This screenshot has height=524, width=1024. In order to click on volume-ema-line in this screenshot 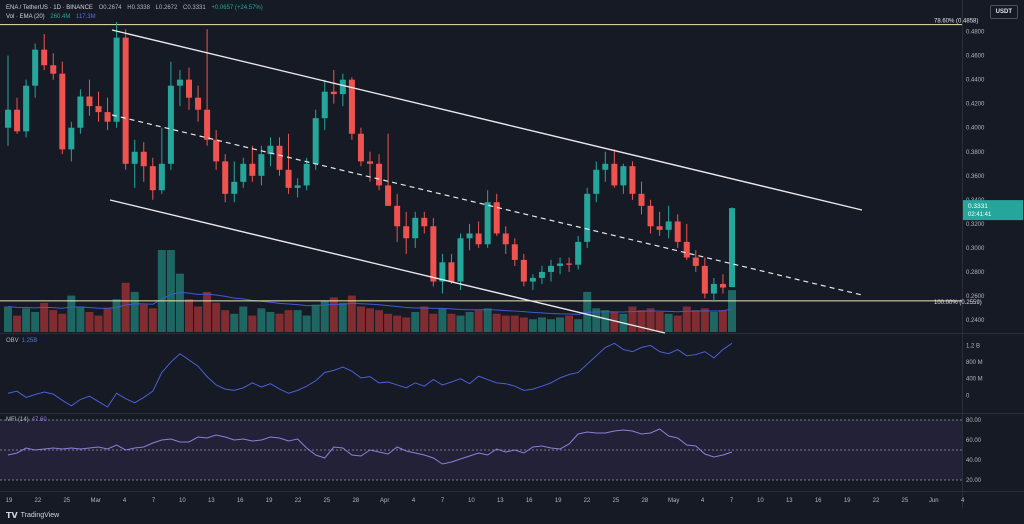, I will do `click(370, 303)`.